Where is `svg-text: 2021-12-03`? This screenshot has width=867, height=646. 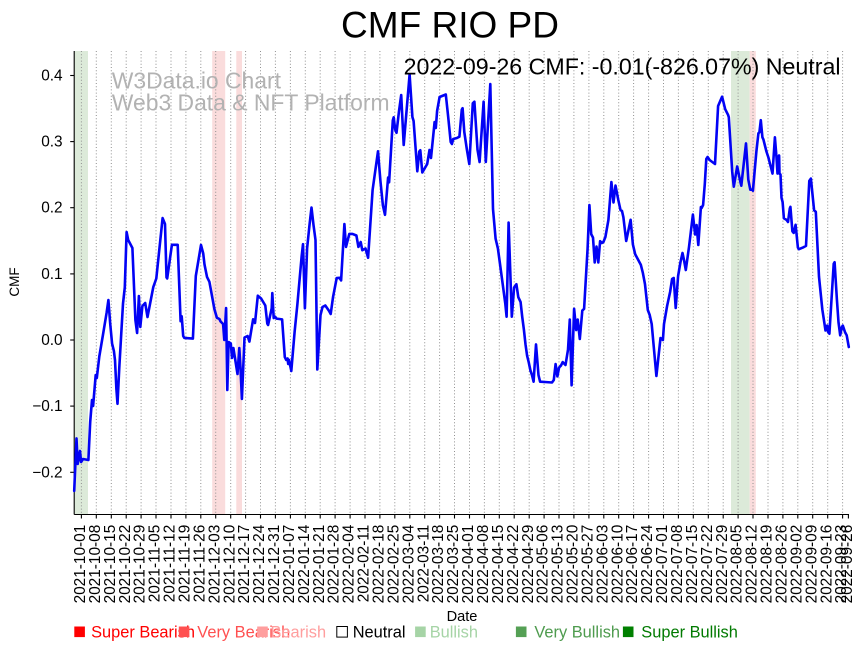
svg-text: 2021-12-03 is located at coordinates (214, 564).